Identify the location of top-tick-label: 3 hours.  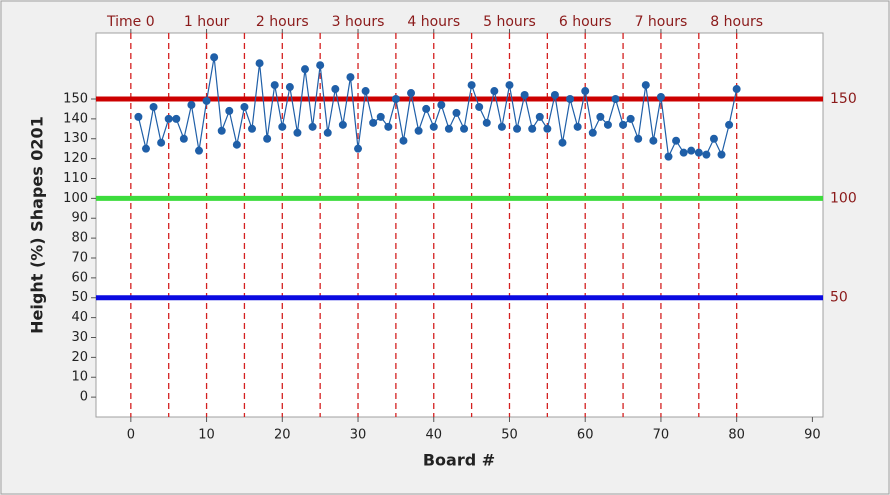
(358, 22).